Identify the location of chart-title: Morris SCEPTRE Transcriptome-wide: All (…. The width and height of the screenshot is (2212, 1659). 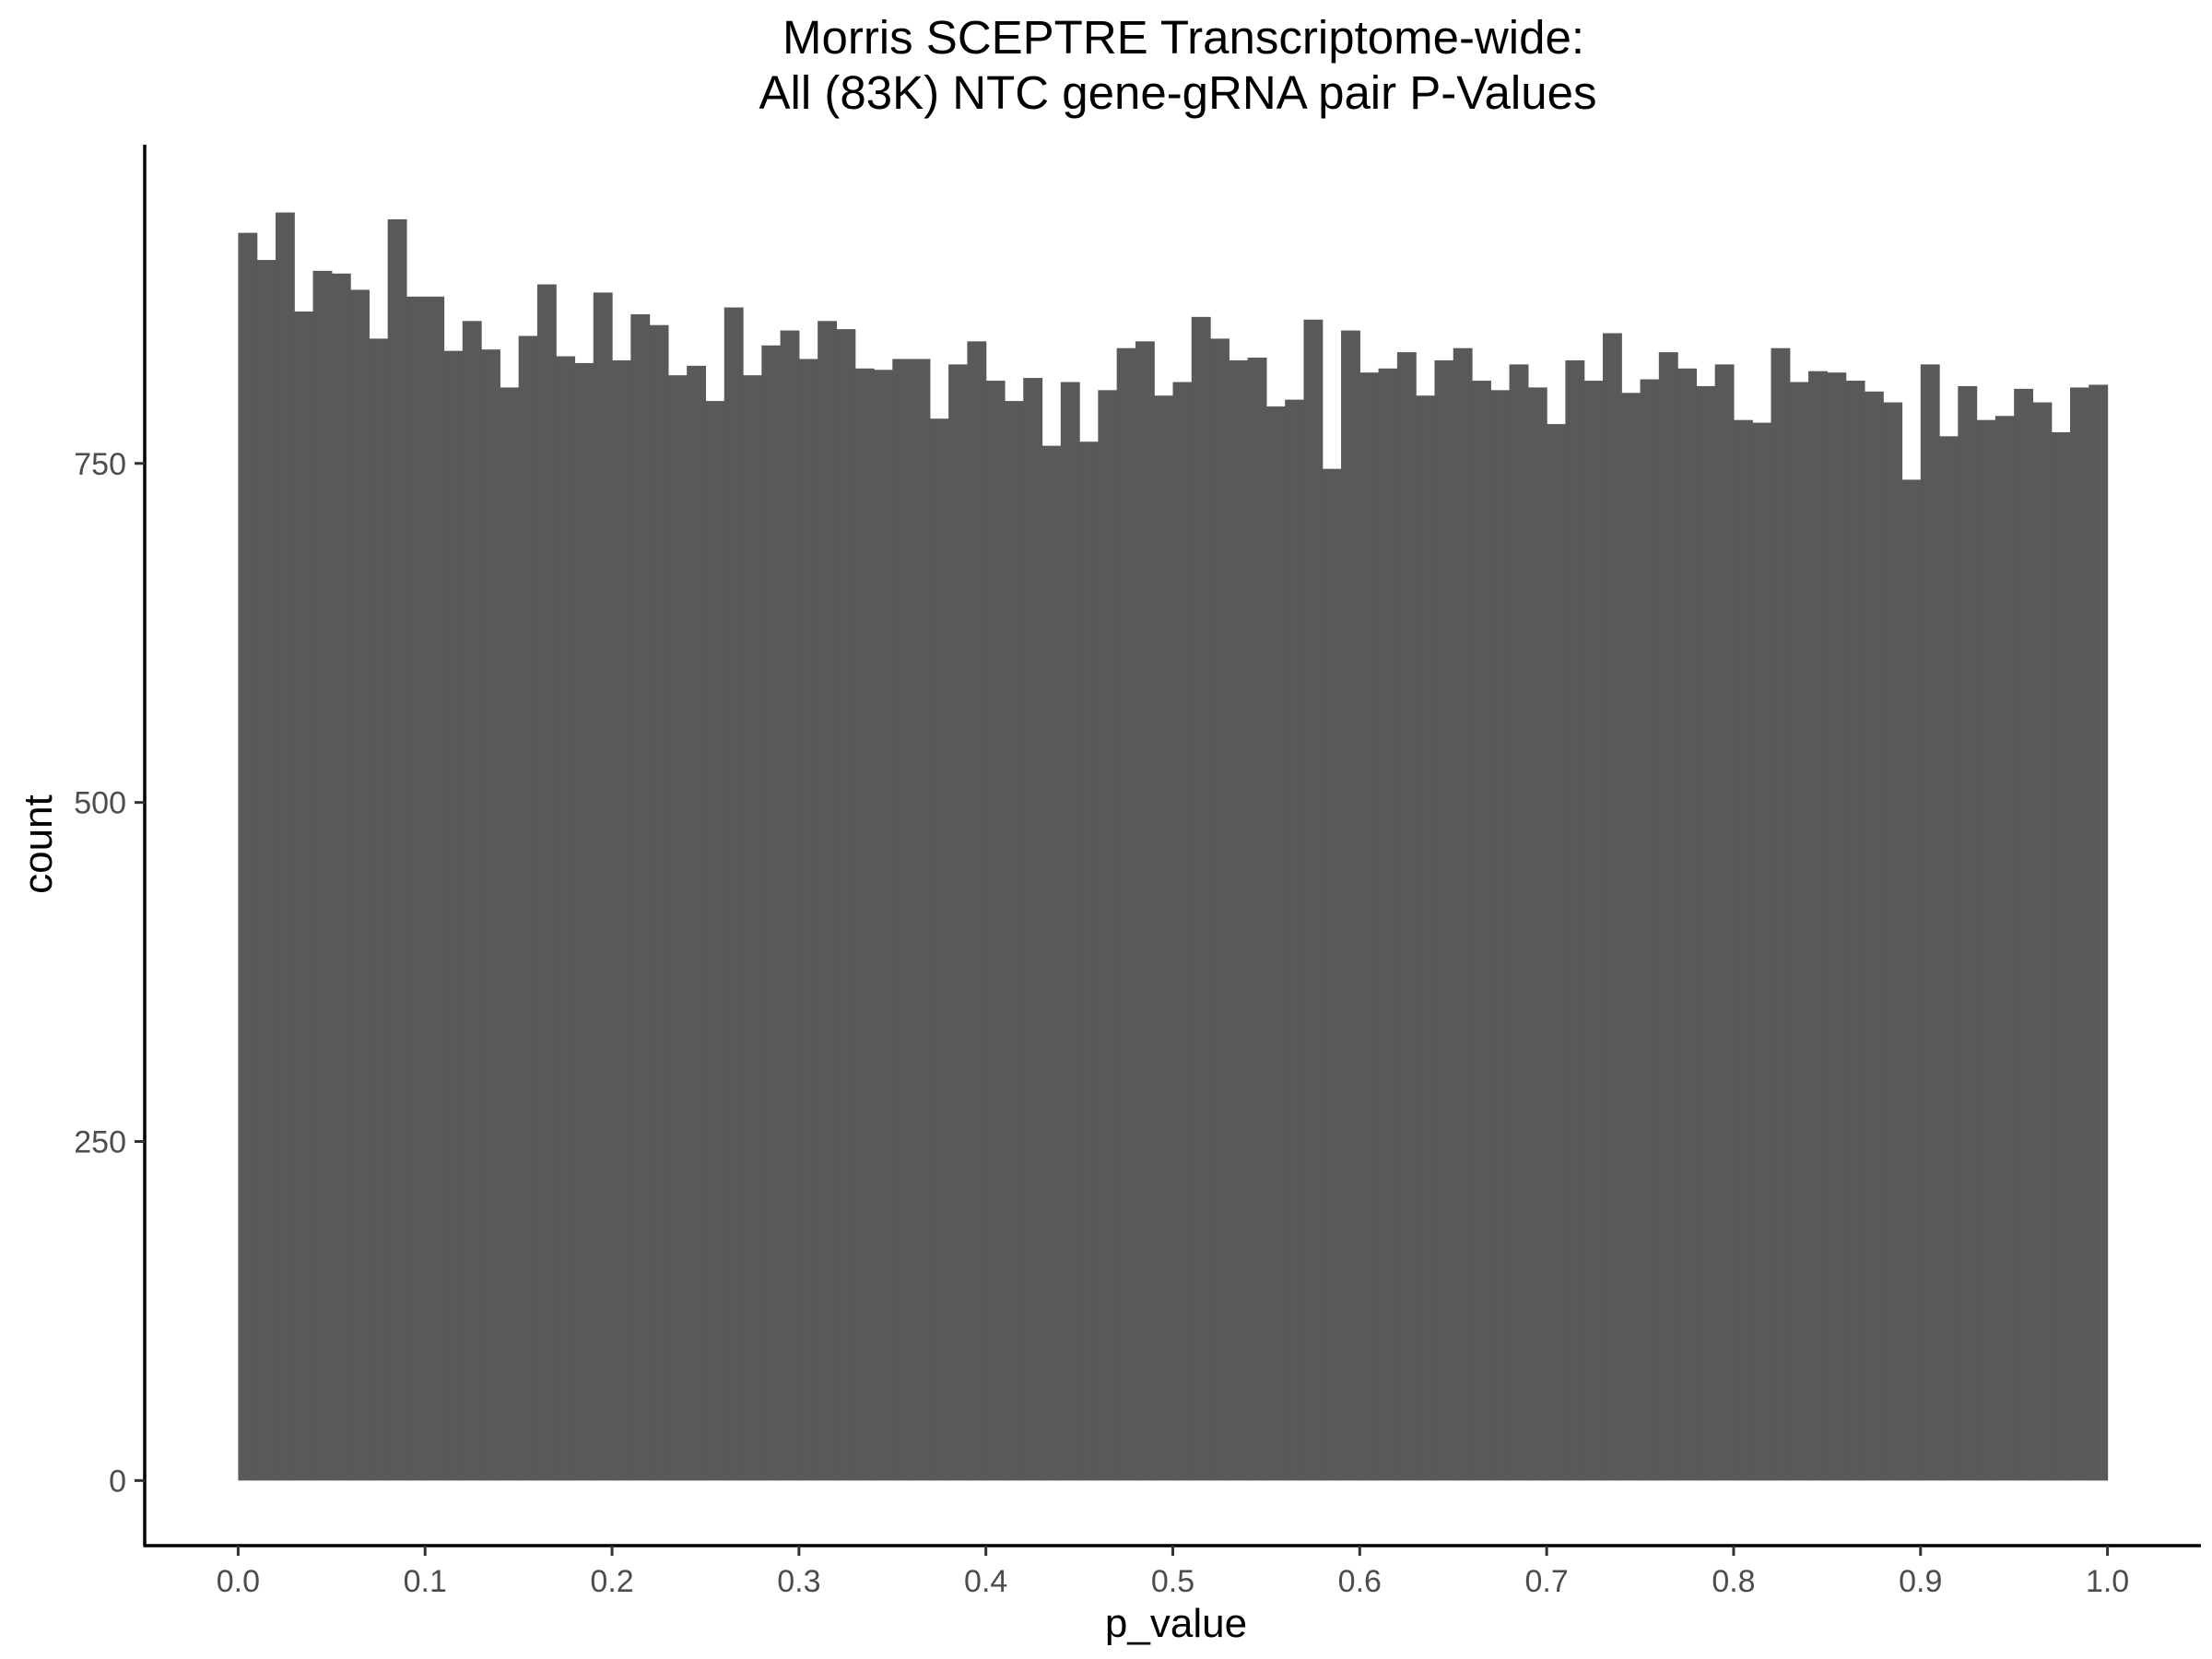
(1178, 65).